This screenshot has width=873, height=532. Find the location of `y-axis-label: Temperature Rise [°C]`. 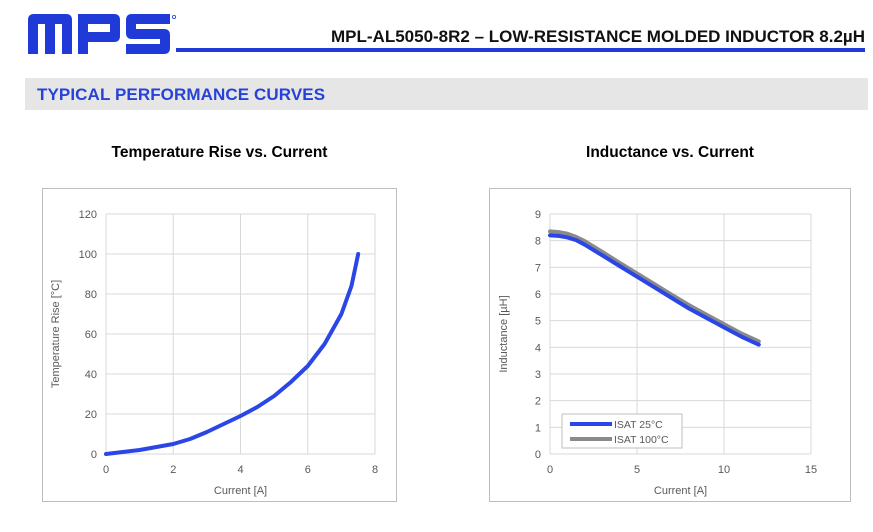

y-axis-label: Temperature Rise [°C] is located at coordinates (56, 334).